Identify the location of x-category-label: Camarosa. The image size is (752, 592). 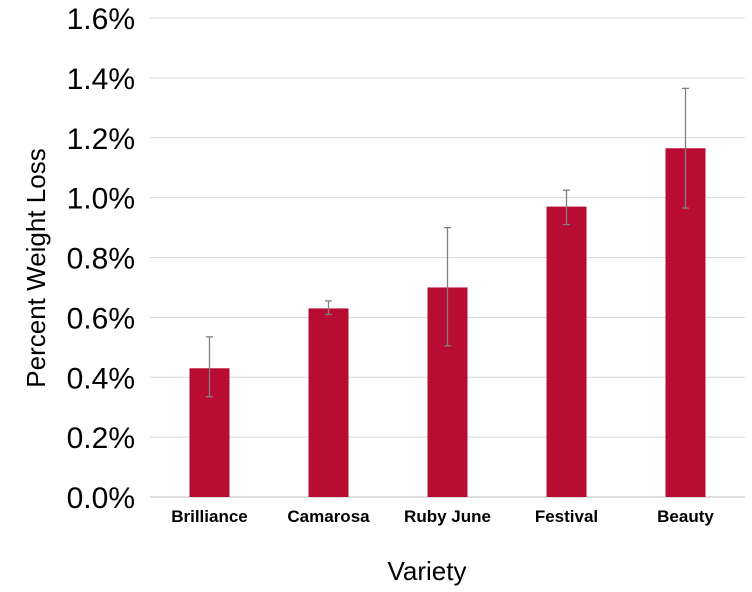
(328, 516).